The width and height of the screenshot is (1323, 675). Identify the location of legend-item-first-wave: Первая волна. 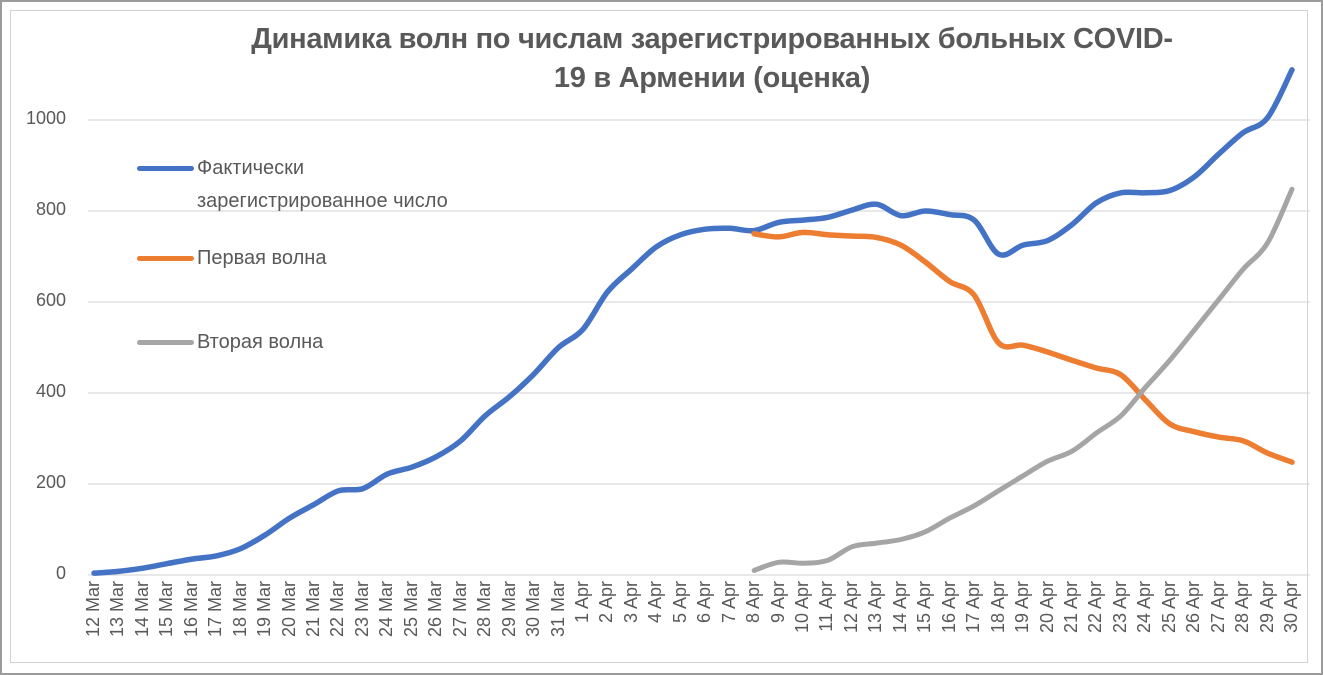
(302, 258).